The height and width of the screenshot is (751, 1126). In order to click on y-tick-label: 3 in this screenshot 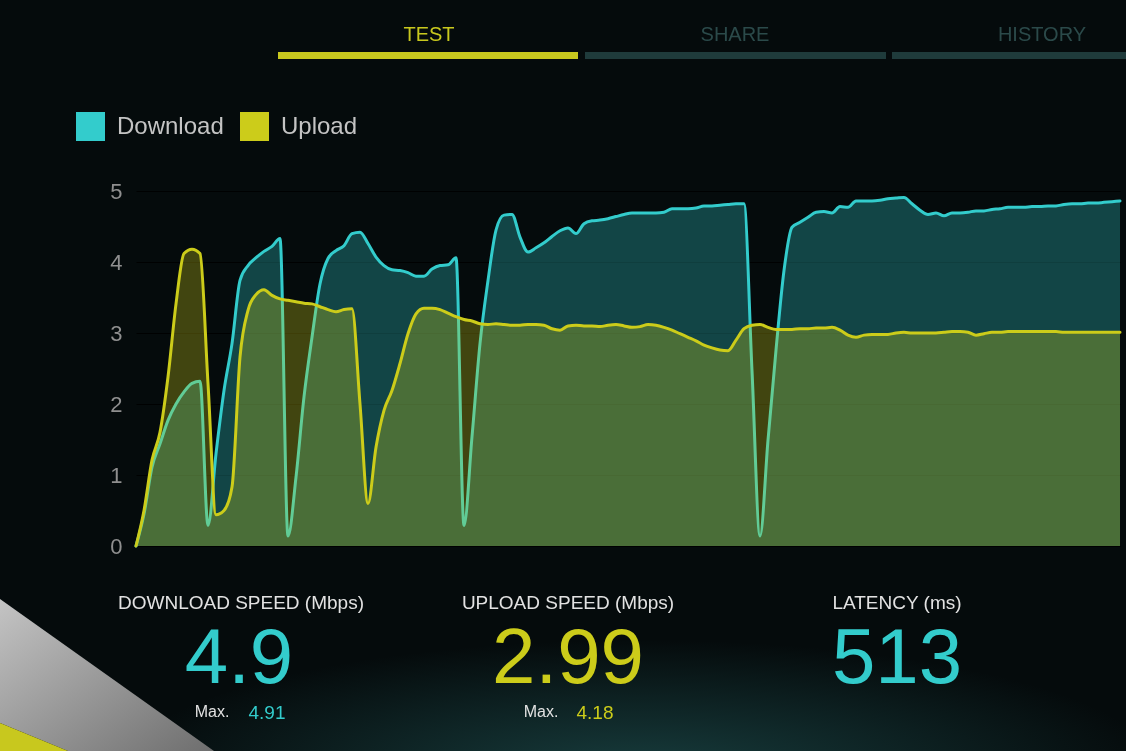, I will do `click(116, 333)`.